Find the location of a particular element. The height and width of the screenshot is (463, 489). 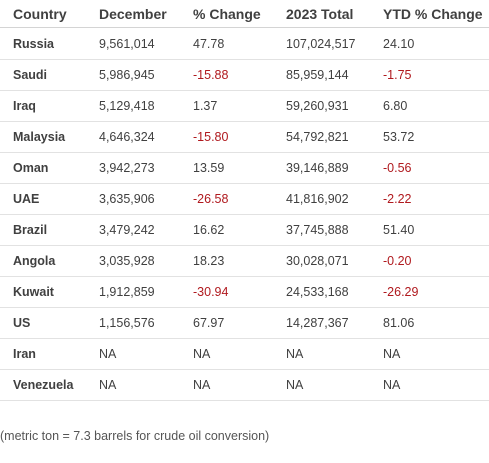

cell-country: Oman is located at coordinates (49, 168).